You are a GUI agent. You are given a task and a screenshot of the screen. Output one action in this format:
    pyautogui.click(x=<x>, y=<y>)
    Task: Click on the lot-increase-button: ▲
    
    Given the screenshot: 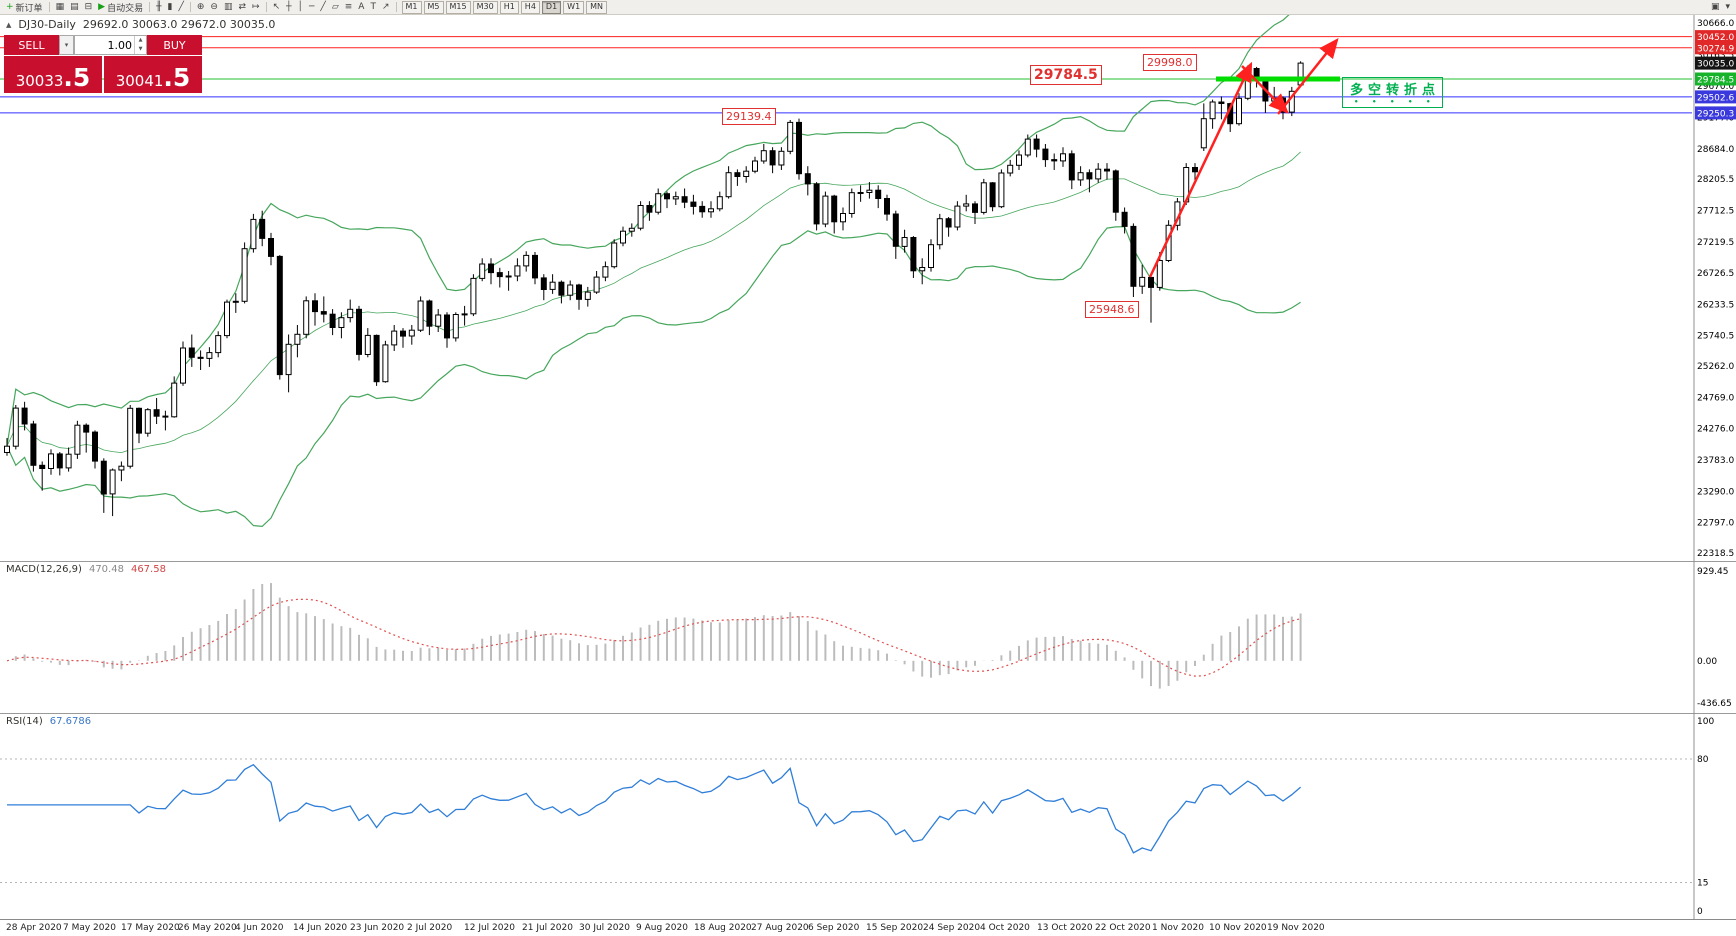 What is the action you would take?
    pyautogui.click(x=140, y=40)
    